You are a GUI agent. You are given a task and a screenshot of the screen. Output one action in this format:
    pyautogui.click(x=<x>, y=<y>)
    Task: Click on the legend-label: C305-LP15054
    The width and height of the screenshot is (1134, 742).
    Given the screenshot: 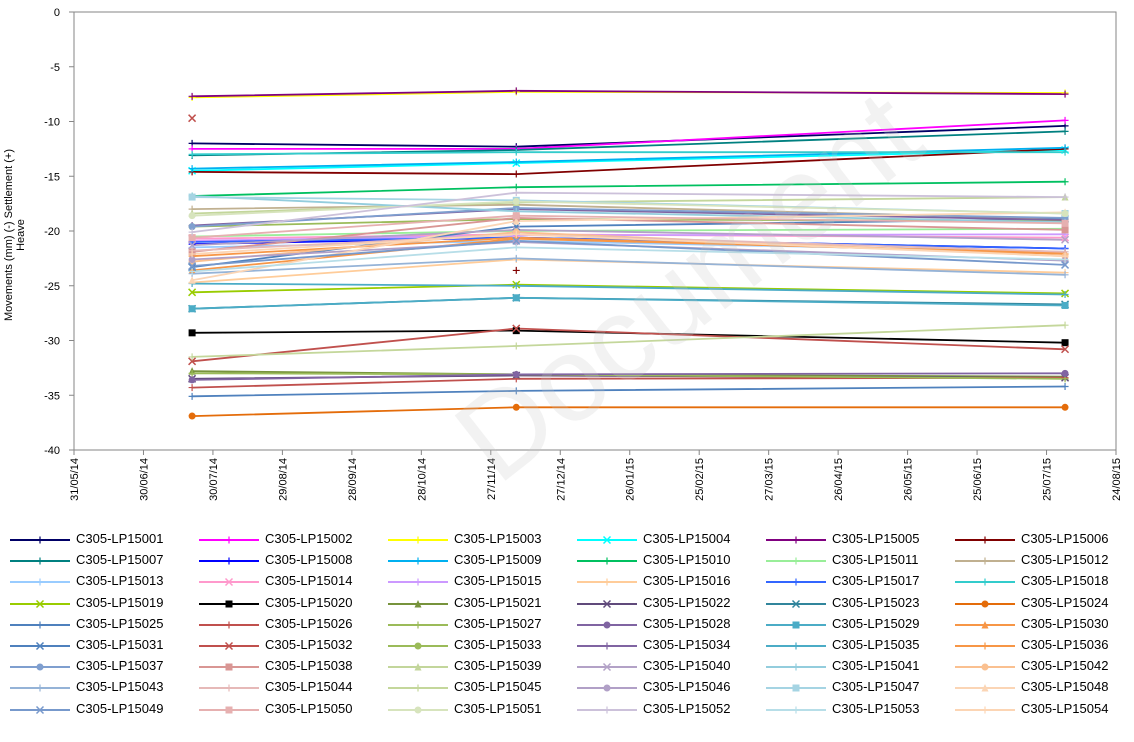 What is the action you would take?
    pyautogui.click(x=1065, y=708)
    